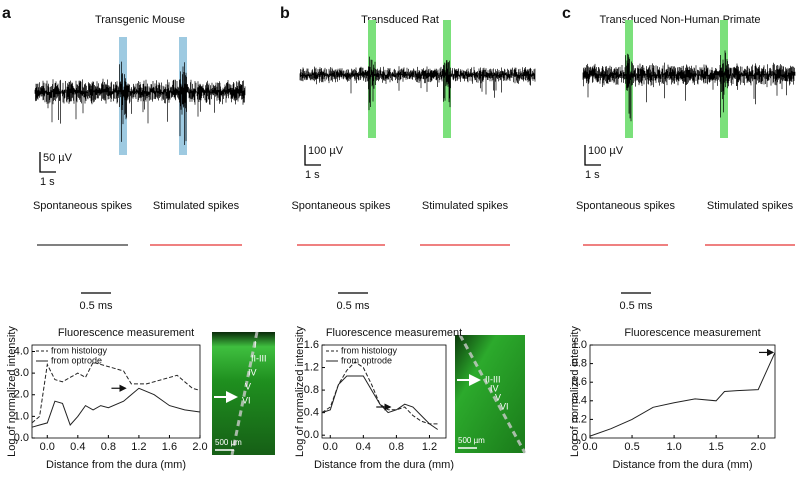 The image size is (800, 480). What do you see at coordinates (21, 373) in the screenshot?
I see `y-tick-label: 3.0` at bounding box center [21, 373].